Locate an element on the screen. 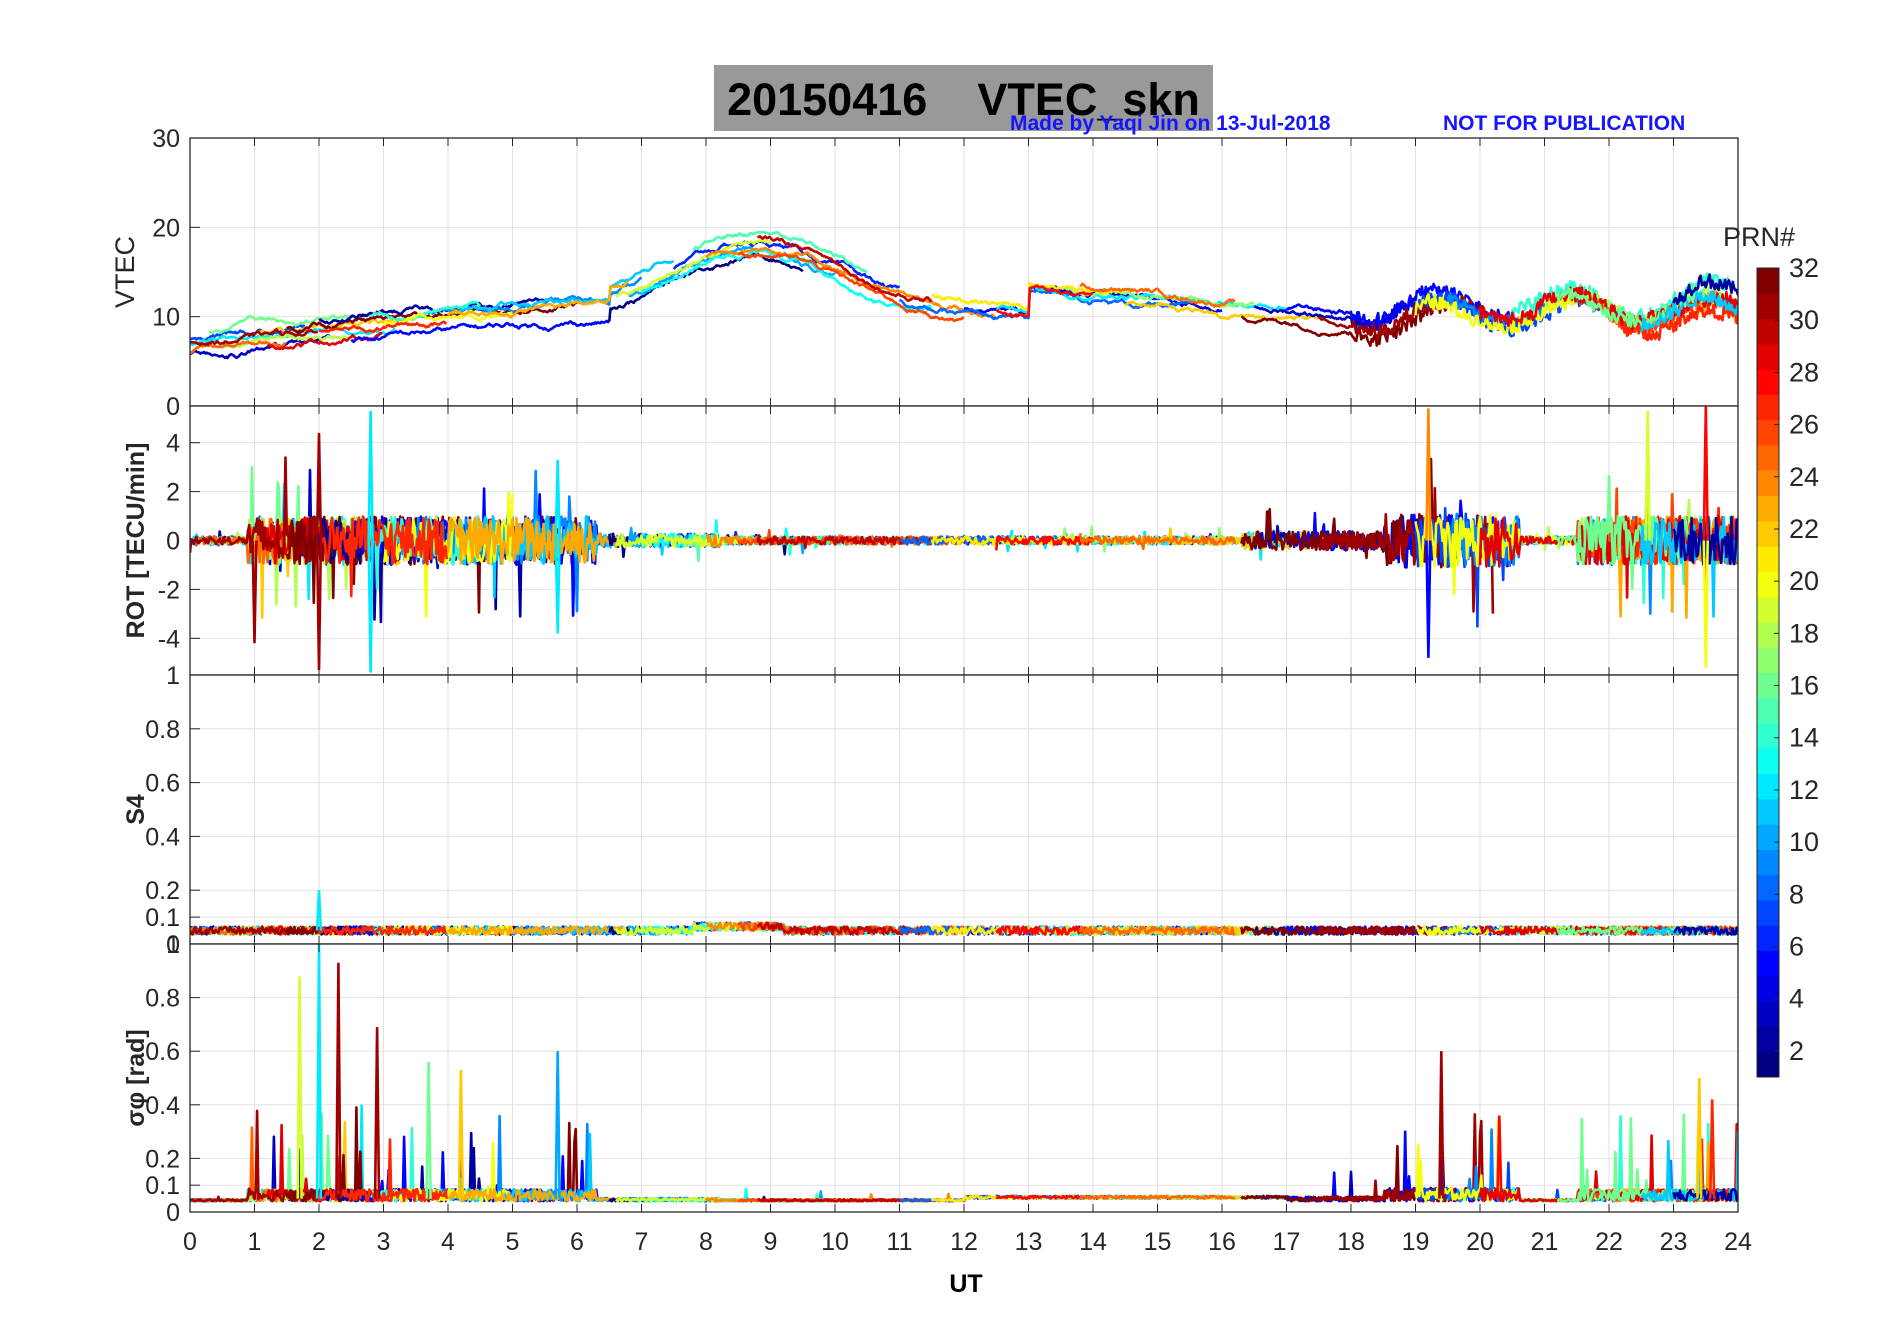 The width and height of the screenshot is (1902, 1330). x-tick-label: 16 is located at coordinates (1222, 1242).